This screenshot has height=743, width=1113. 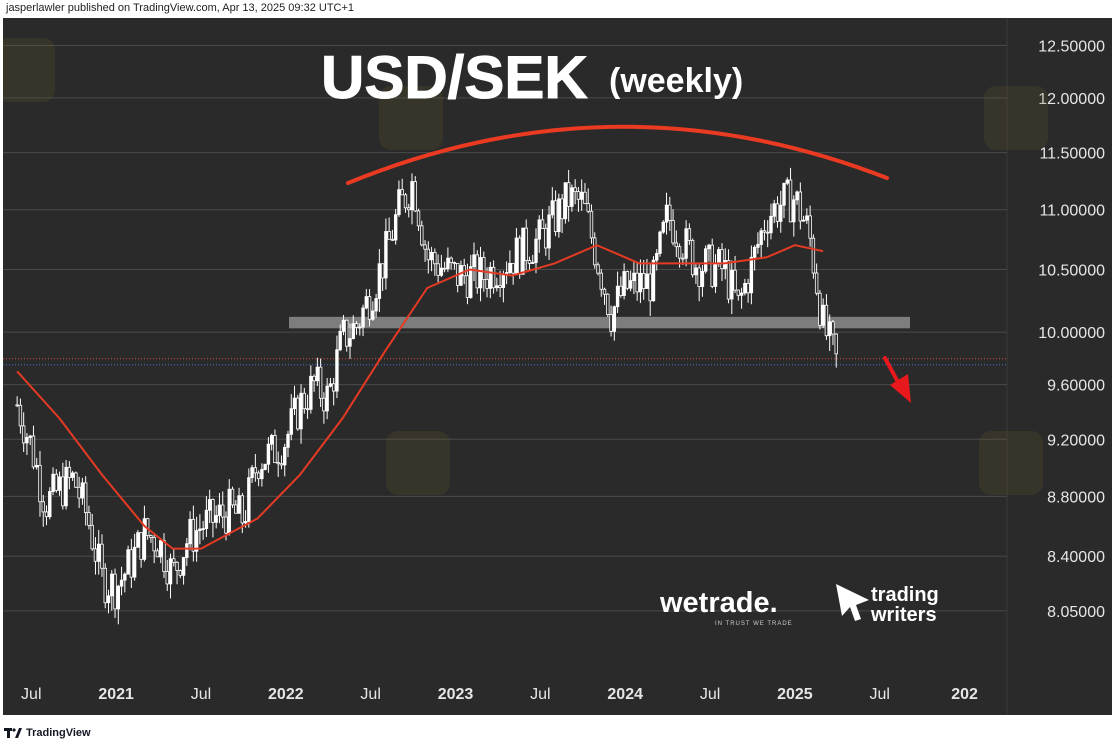 What do you see at coordinates (1071, 333) in the screenshot?
I see `y-tick-label: 10.00000` at bounding box center [1071, 333].